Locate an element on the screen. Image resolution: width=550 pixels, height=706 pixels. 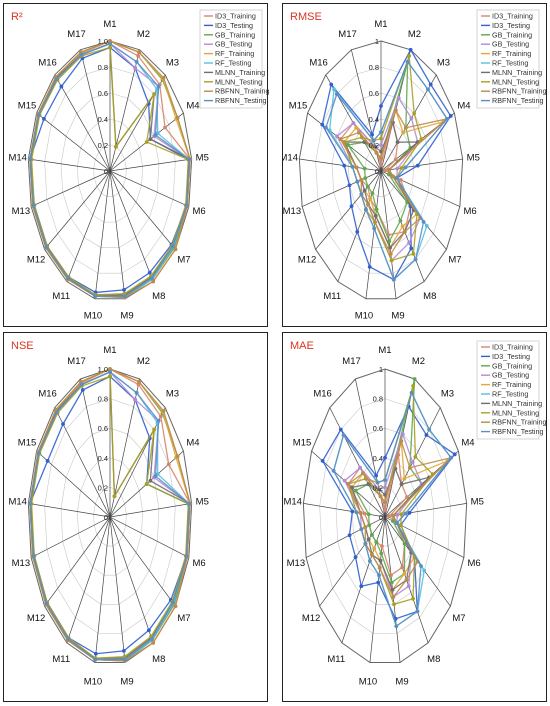
chart-title: R² is located at coordinates (17, 17).